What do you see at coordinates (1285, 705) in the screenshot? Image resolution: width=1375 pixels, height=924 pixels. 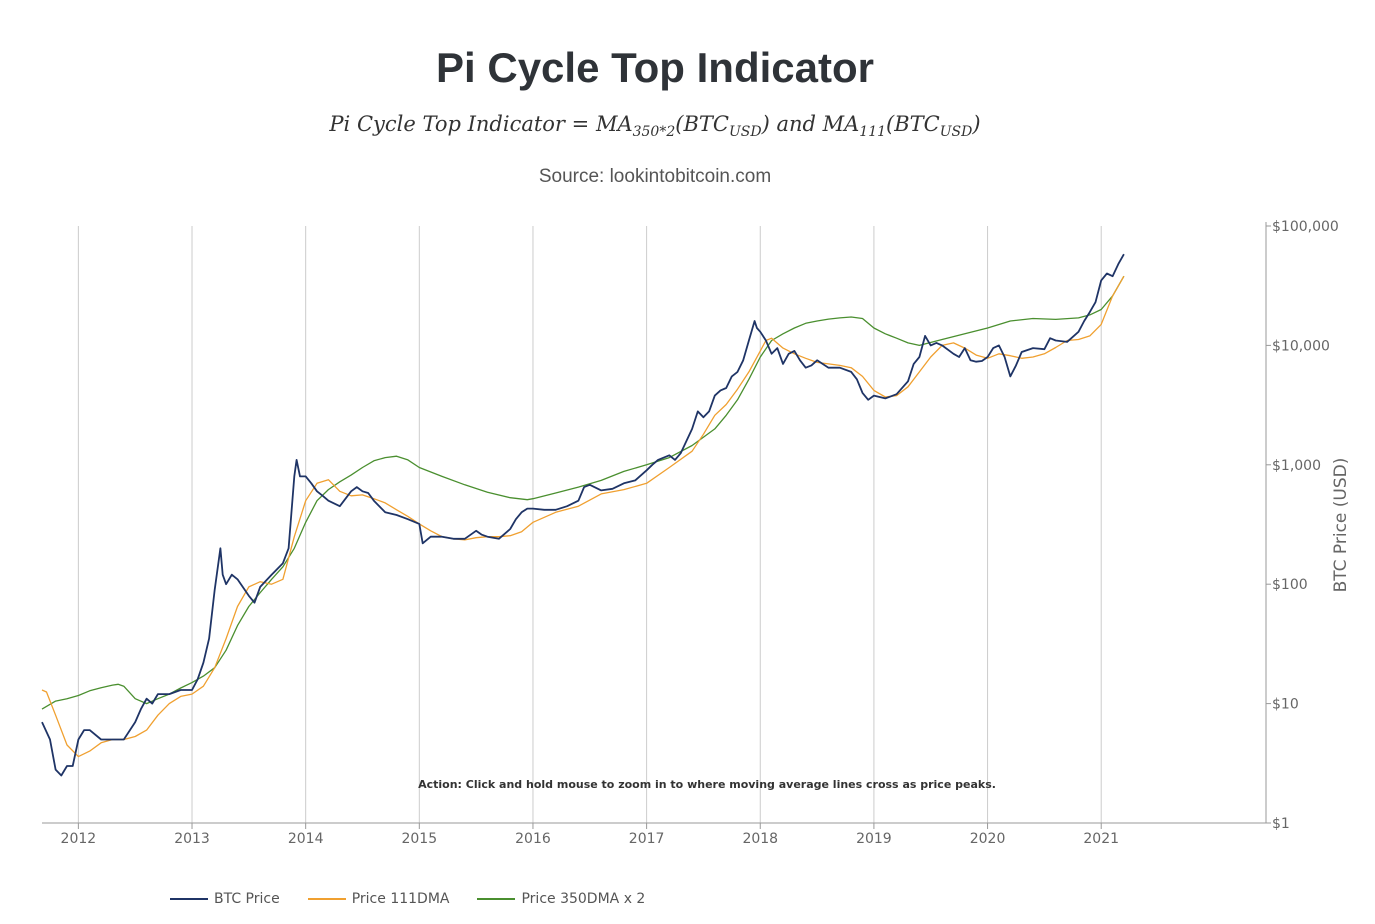 I see `y-tick-label-1: $10` at bounding box center [1285, 705].